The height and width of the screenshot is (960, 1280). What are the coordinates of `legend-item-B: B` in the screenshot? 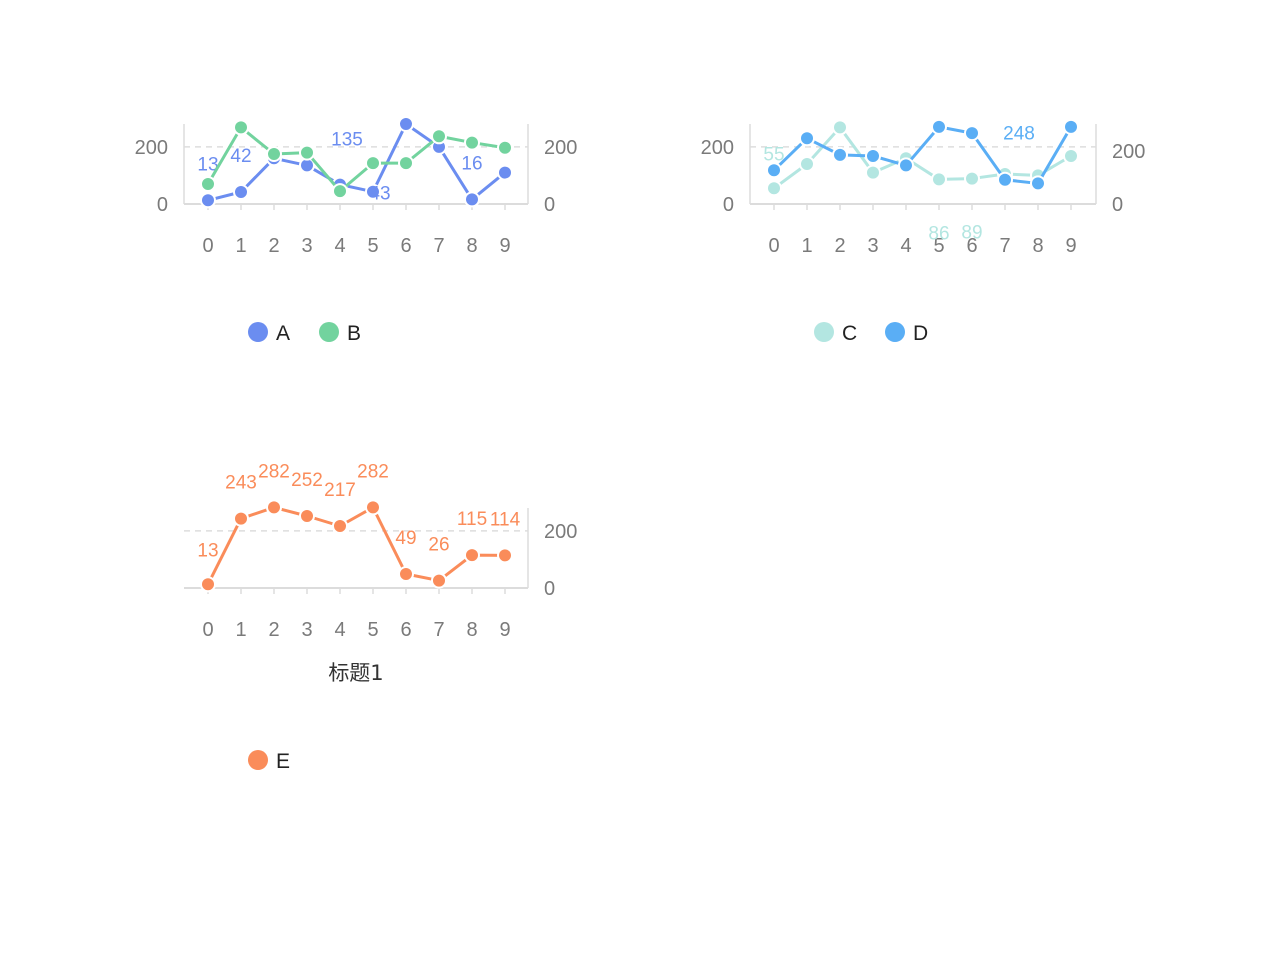 It's located at (340, 333).